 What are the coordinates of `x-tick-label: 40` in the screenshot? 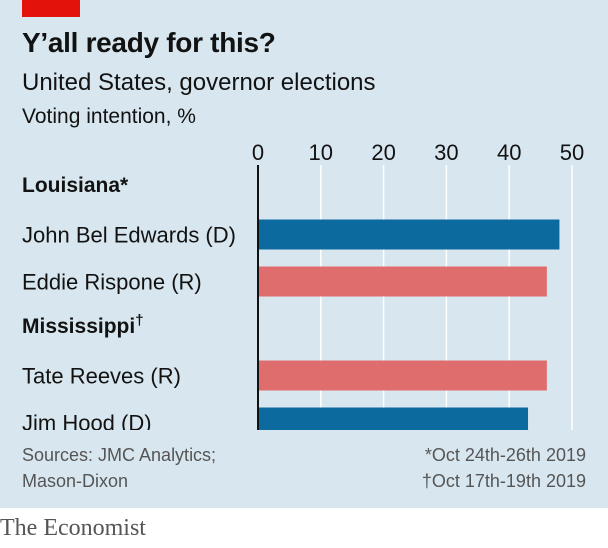 It's located at (509, 152).